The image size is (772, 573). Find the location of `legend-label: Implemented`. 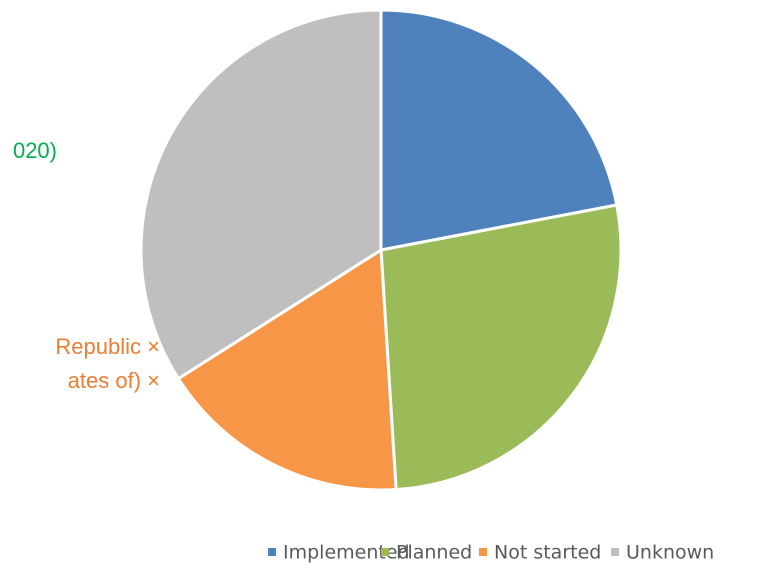

legend-label: Implemented is located at coordinates (346, 553).